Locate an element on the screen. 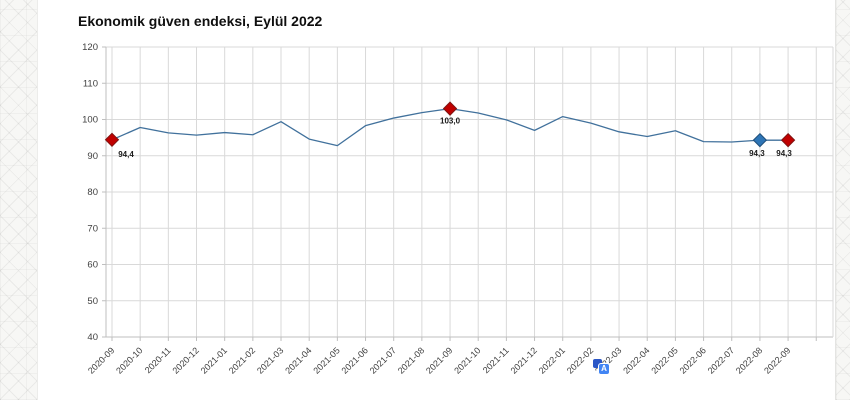 This screenshot has height=400, width=850. x-tick-label: 2020-09 is located at coordinates (101, 360).